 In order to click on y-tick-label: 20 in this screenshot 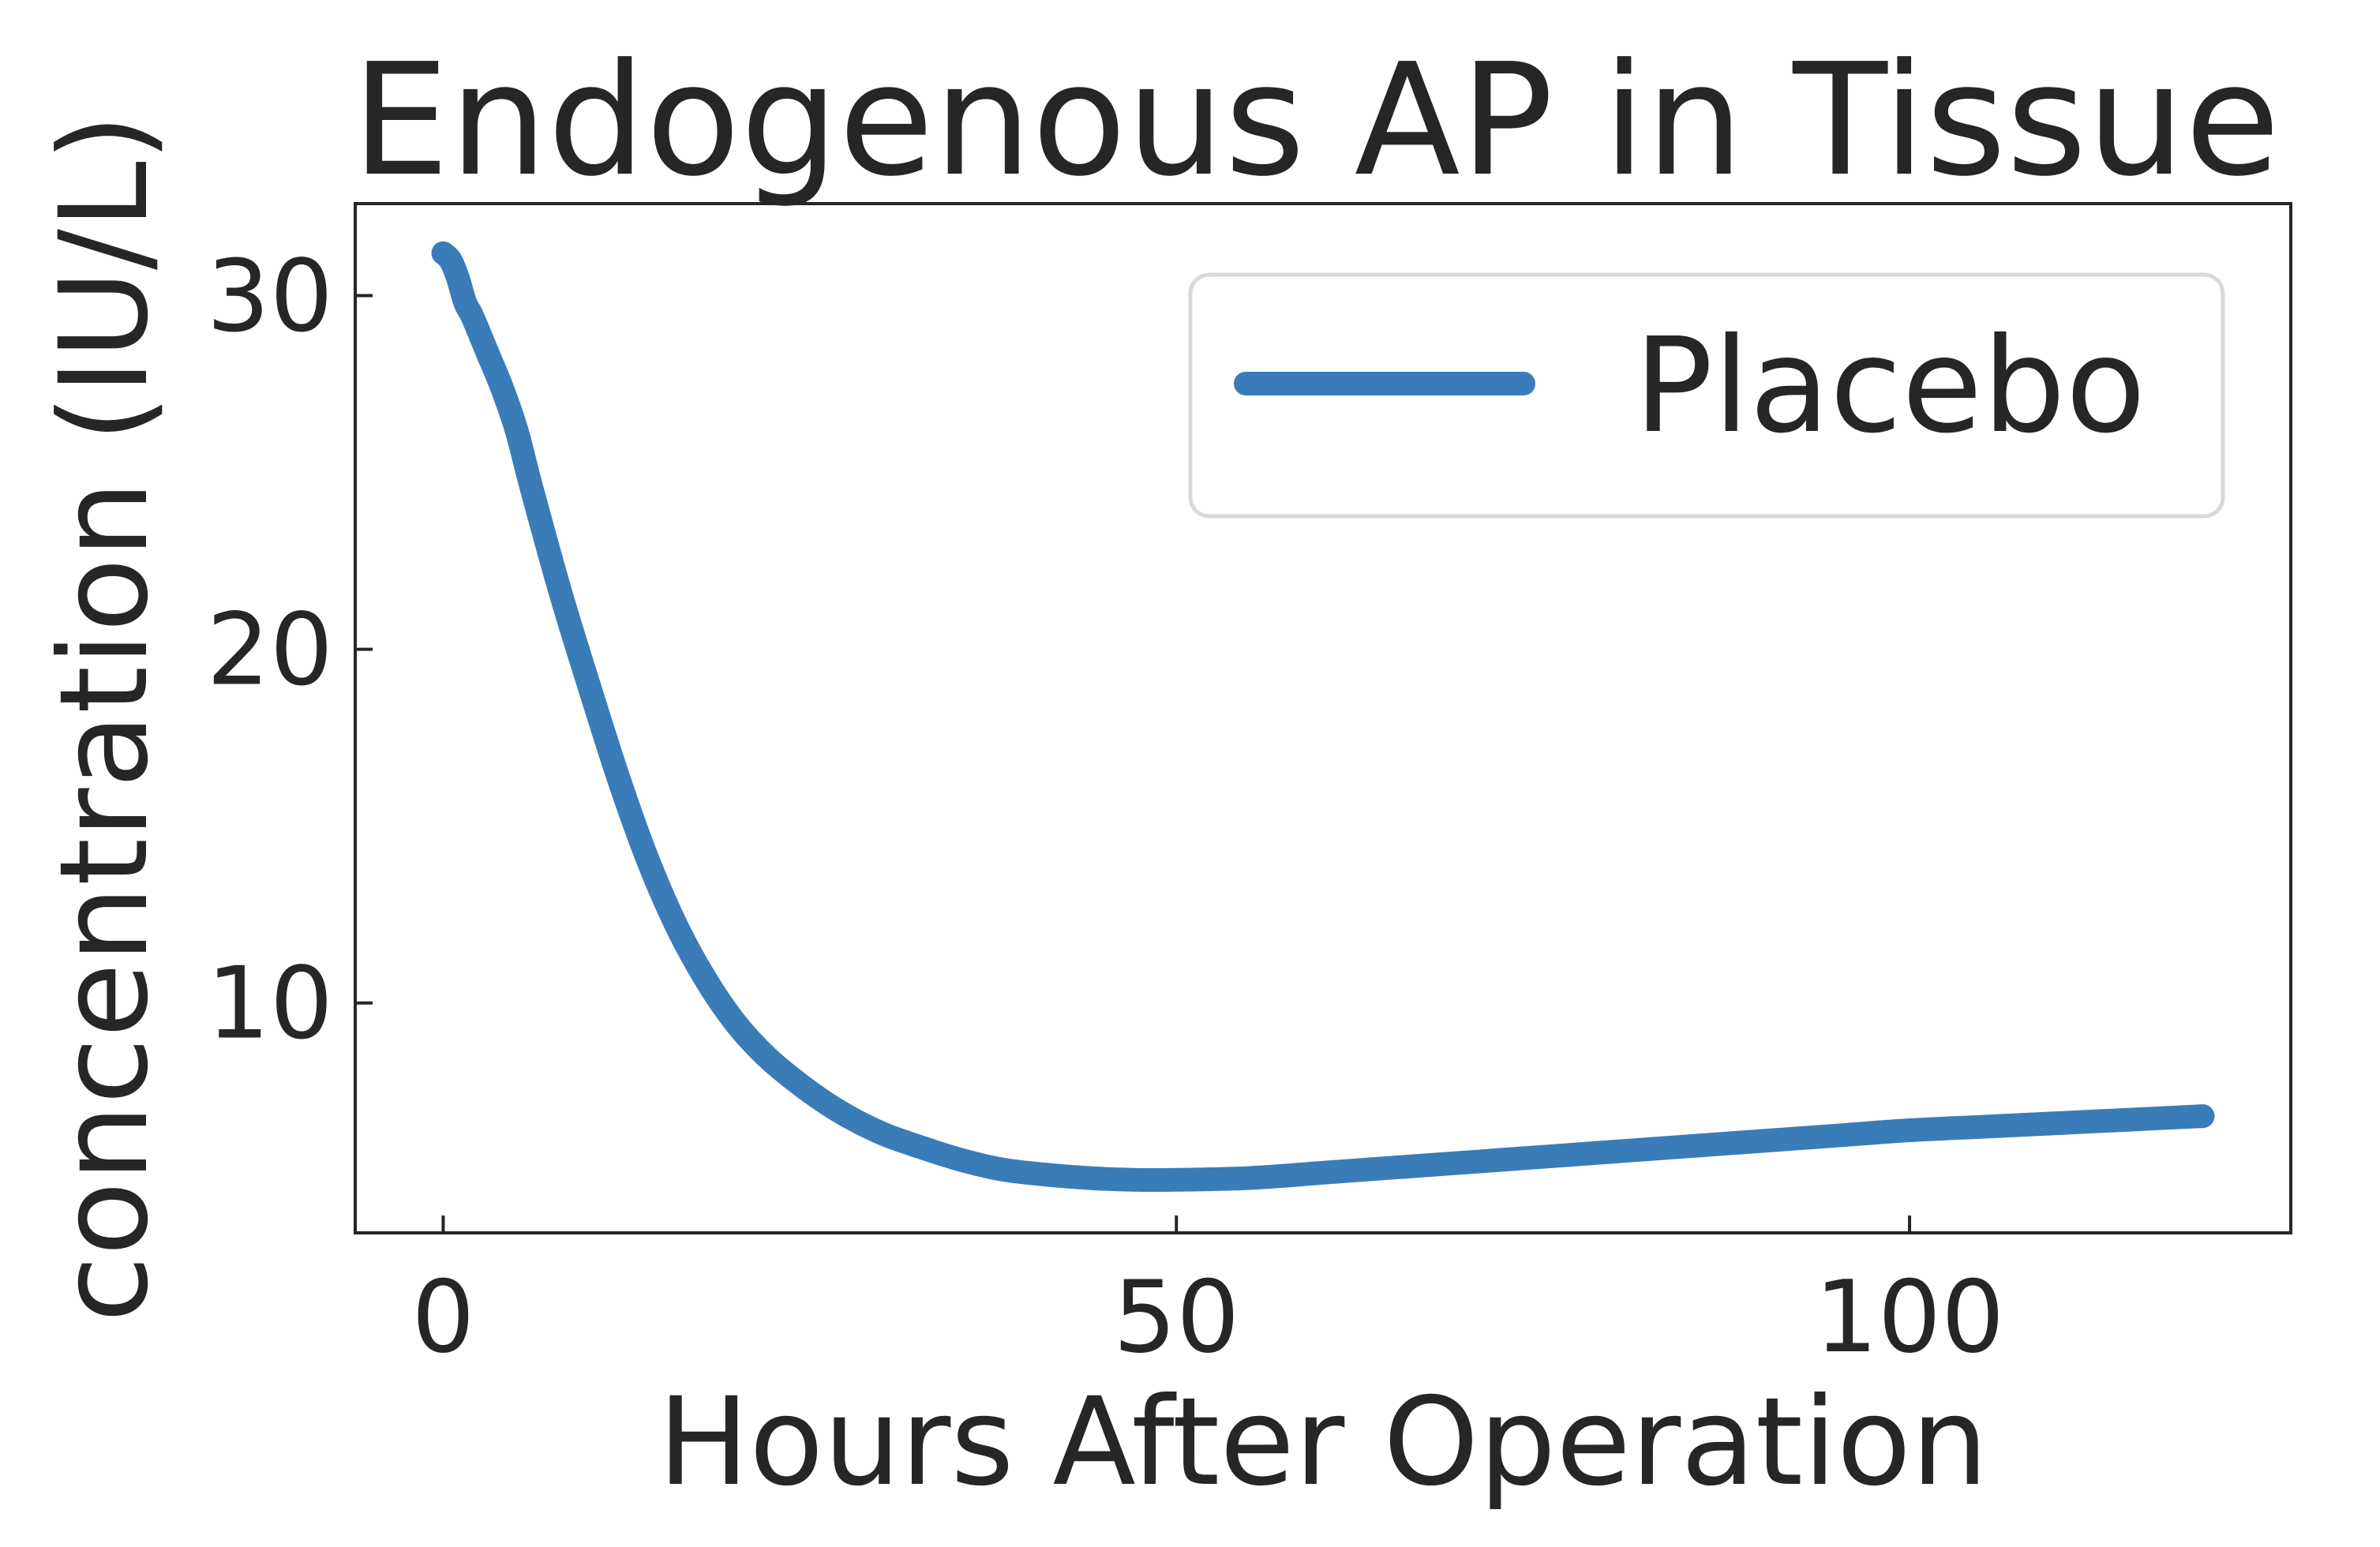, I will do `click(270, 650)`.